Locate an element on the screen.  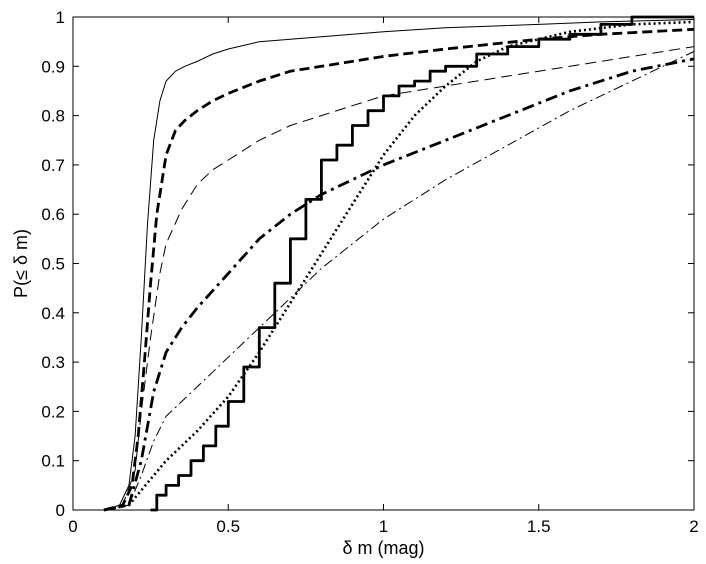
y-tick-label: 0.8 is located at coordinates (53, 116).